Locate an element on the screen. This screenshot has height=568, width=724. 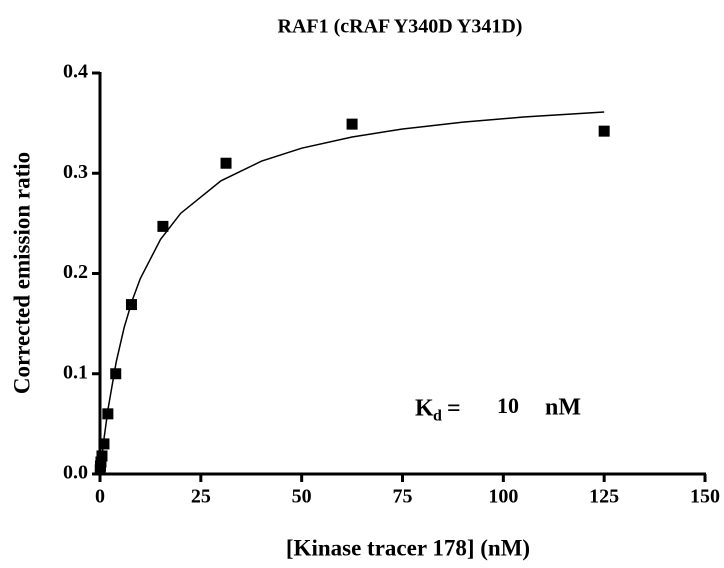
x-tick-label: 100 is located at coordinates (503, 497).